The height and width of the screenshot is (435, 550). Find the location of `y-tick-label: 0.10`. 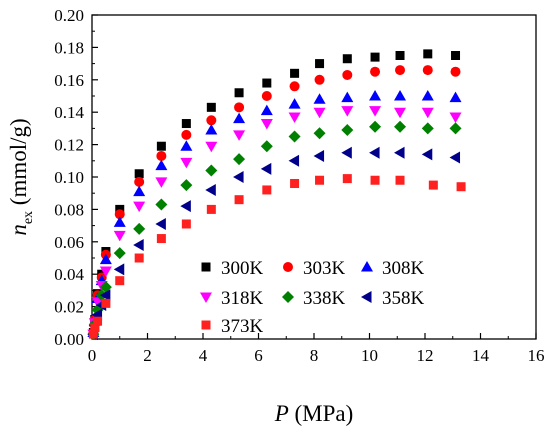

y-tick-label: 0.10 is located at coordinates (69, 177).